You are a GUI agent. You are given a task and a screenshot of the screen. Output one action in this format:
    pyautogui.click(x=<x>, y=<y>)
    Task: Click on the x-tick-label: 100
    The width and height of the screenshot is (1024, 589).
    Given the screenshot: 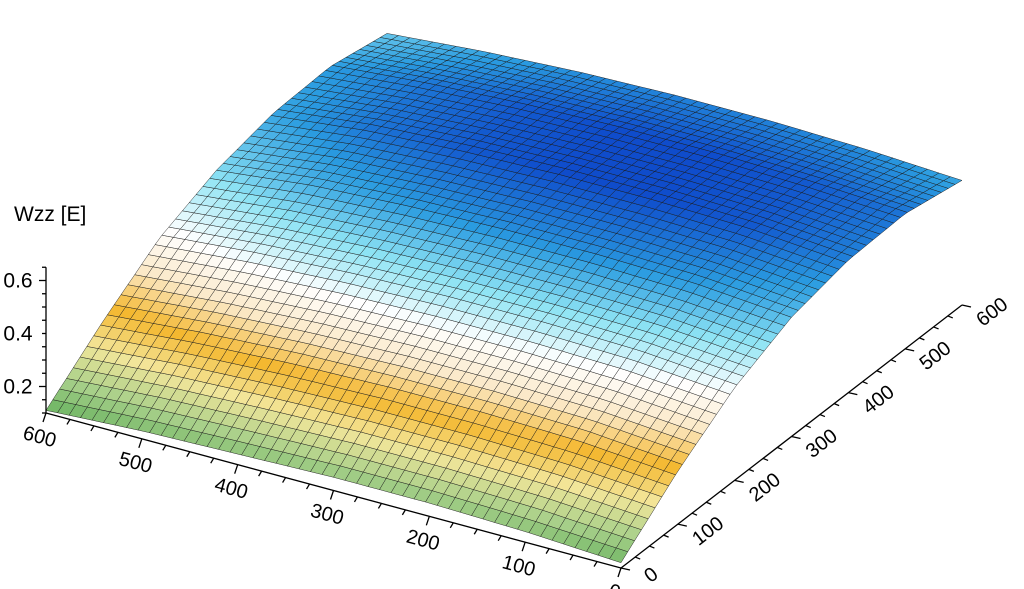 What is the action you would take?
    pyautogui.click(x=519, y=566)
    